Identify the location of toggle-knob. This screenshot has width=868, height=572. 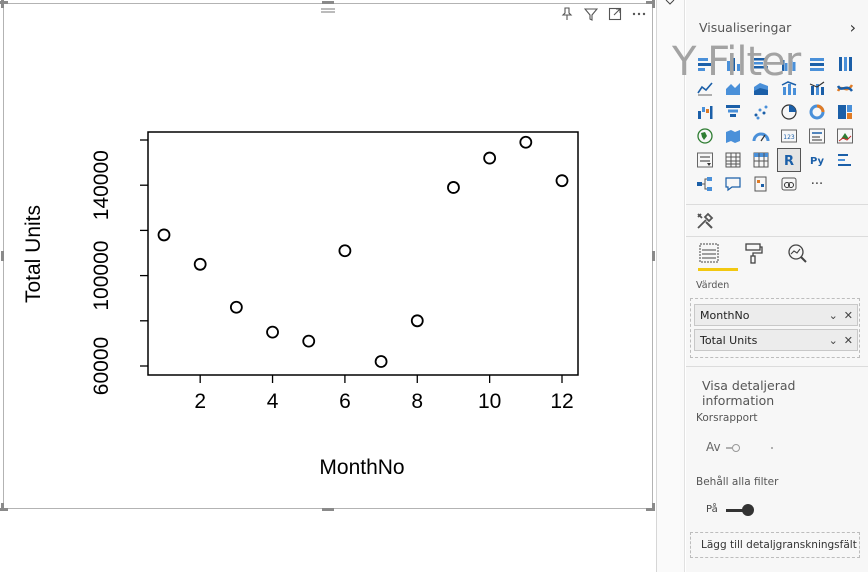
(748, 510).